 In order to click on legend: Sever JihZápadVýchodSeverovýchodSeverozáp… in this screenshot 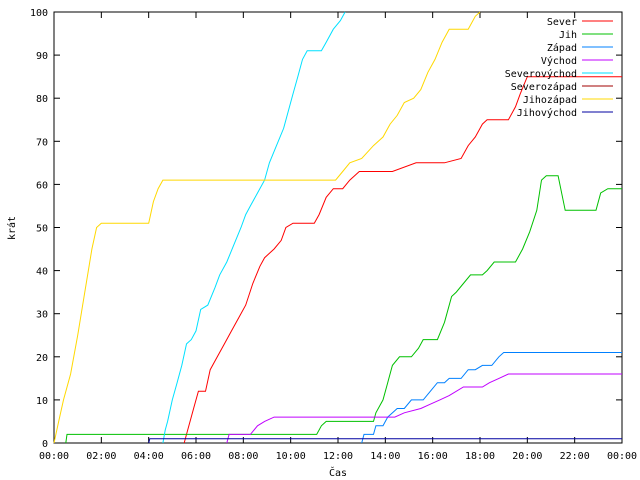, I will do `click(559, 68)`.